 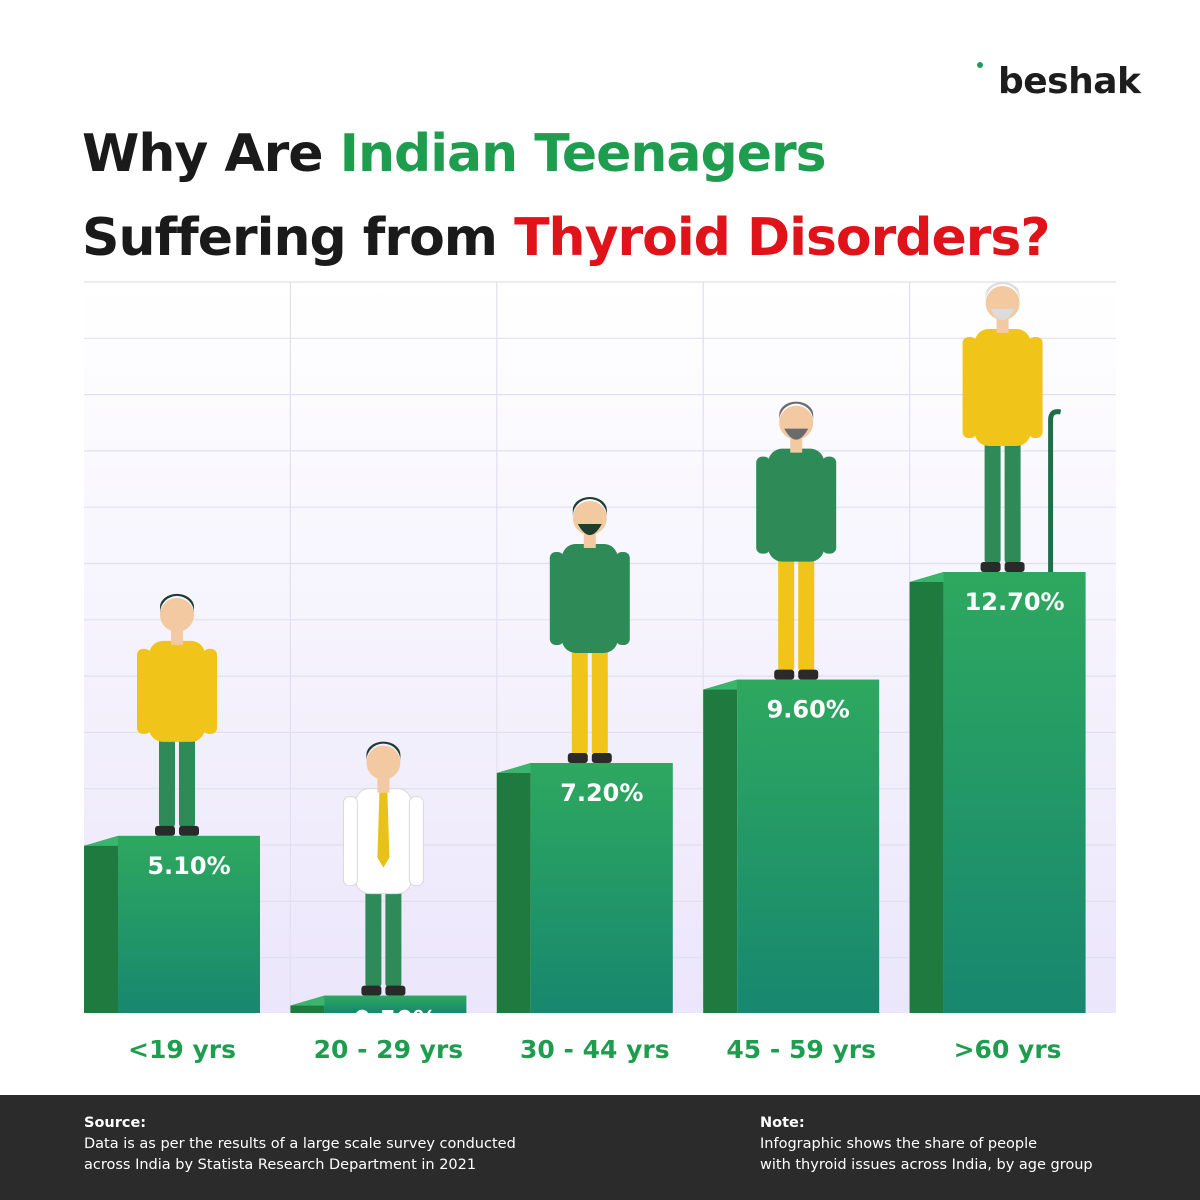 I want to click on source-heading: Source:, so click(x=115, y=1123).